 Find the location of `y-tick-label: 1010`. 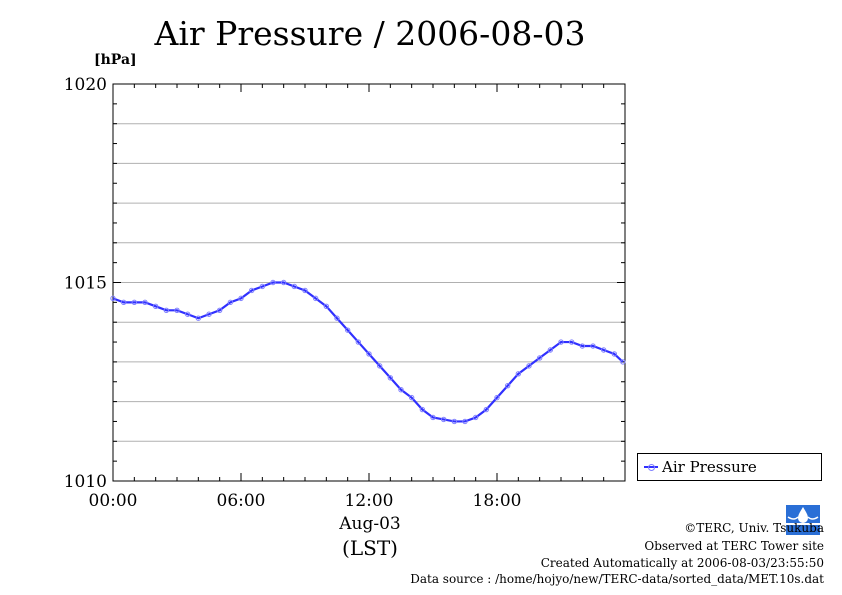

y-tick-label: 1010 is located at coordinates (85, 482).